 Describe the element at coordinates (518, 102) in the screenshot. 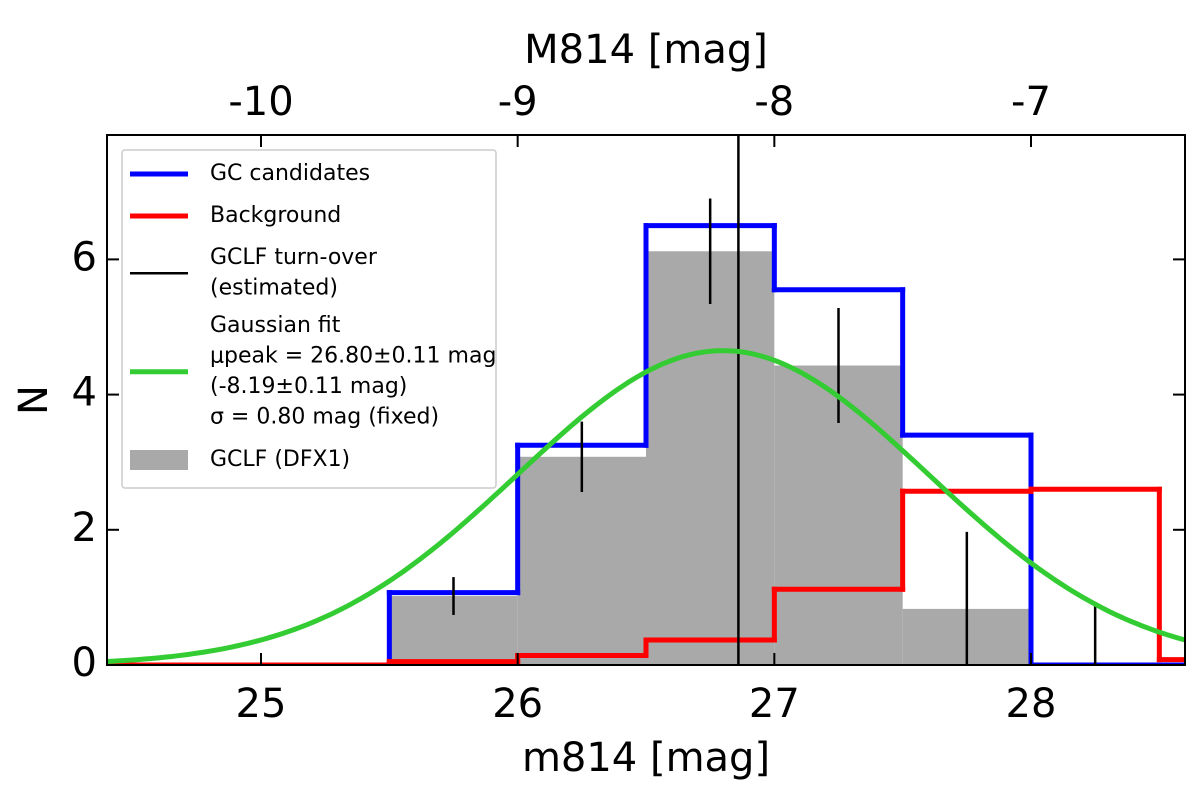

I see `x2-tick-label: -9` at that location.